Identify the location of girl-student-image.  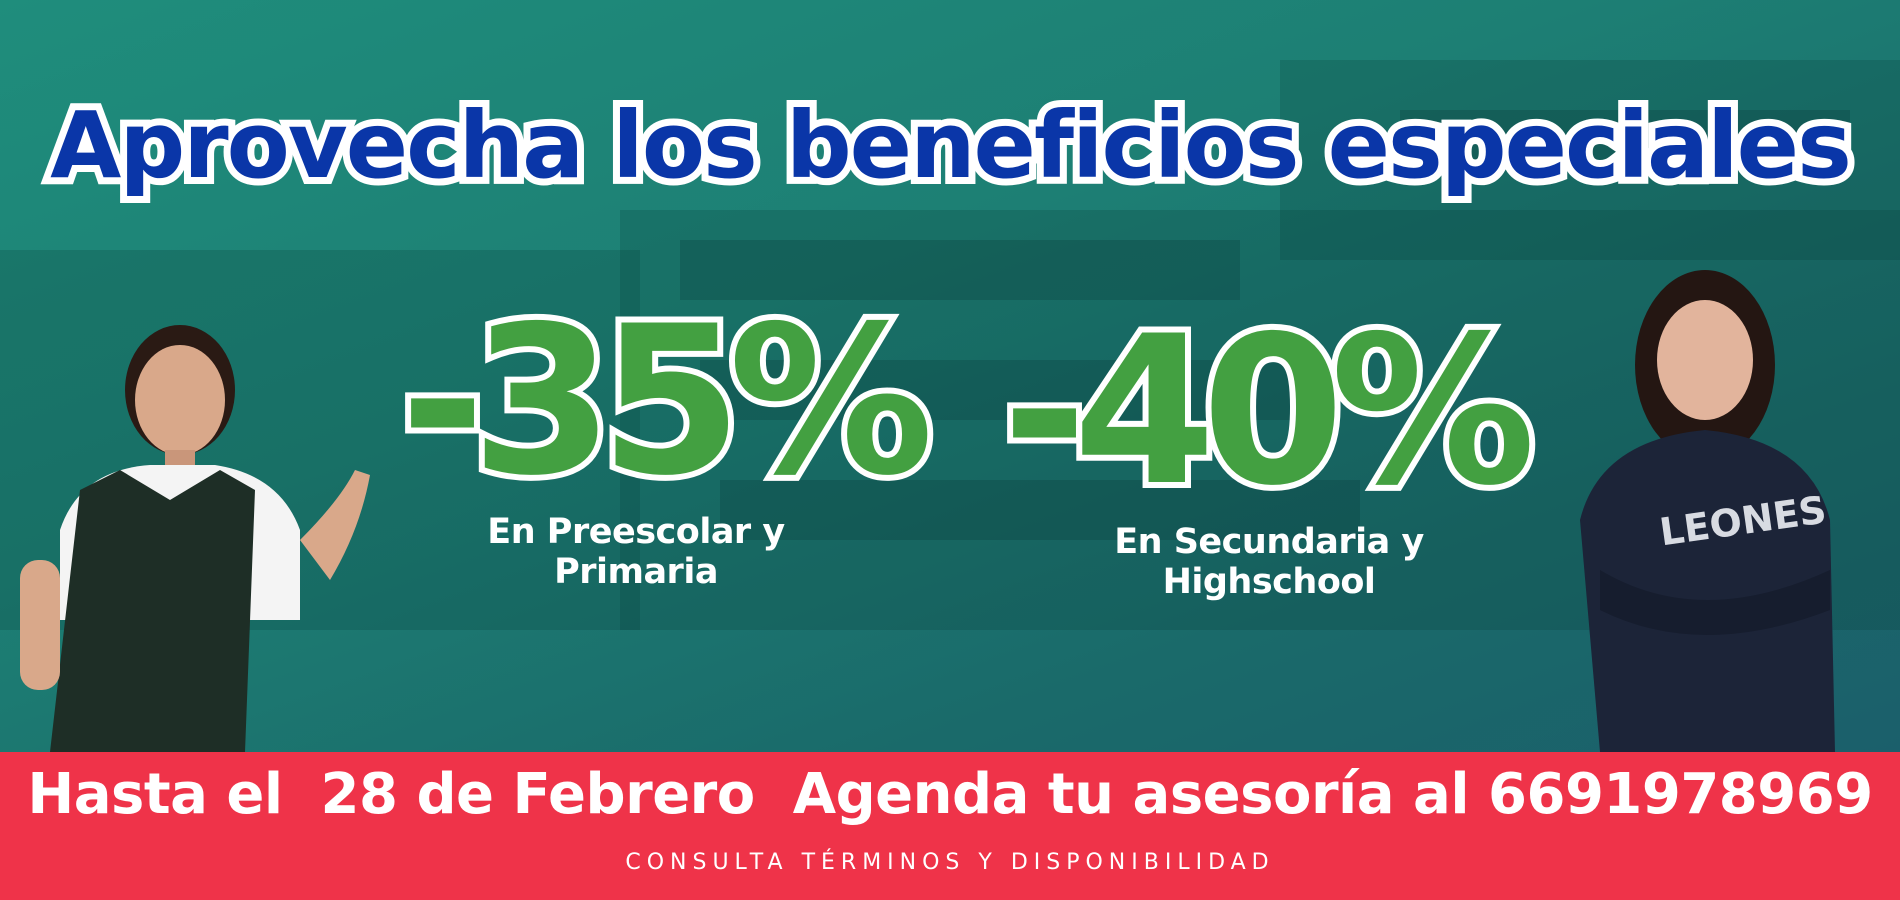
(195, 538).